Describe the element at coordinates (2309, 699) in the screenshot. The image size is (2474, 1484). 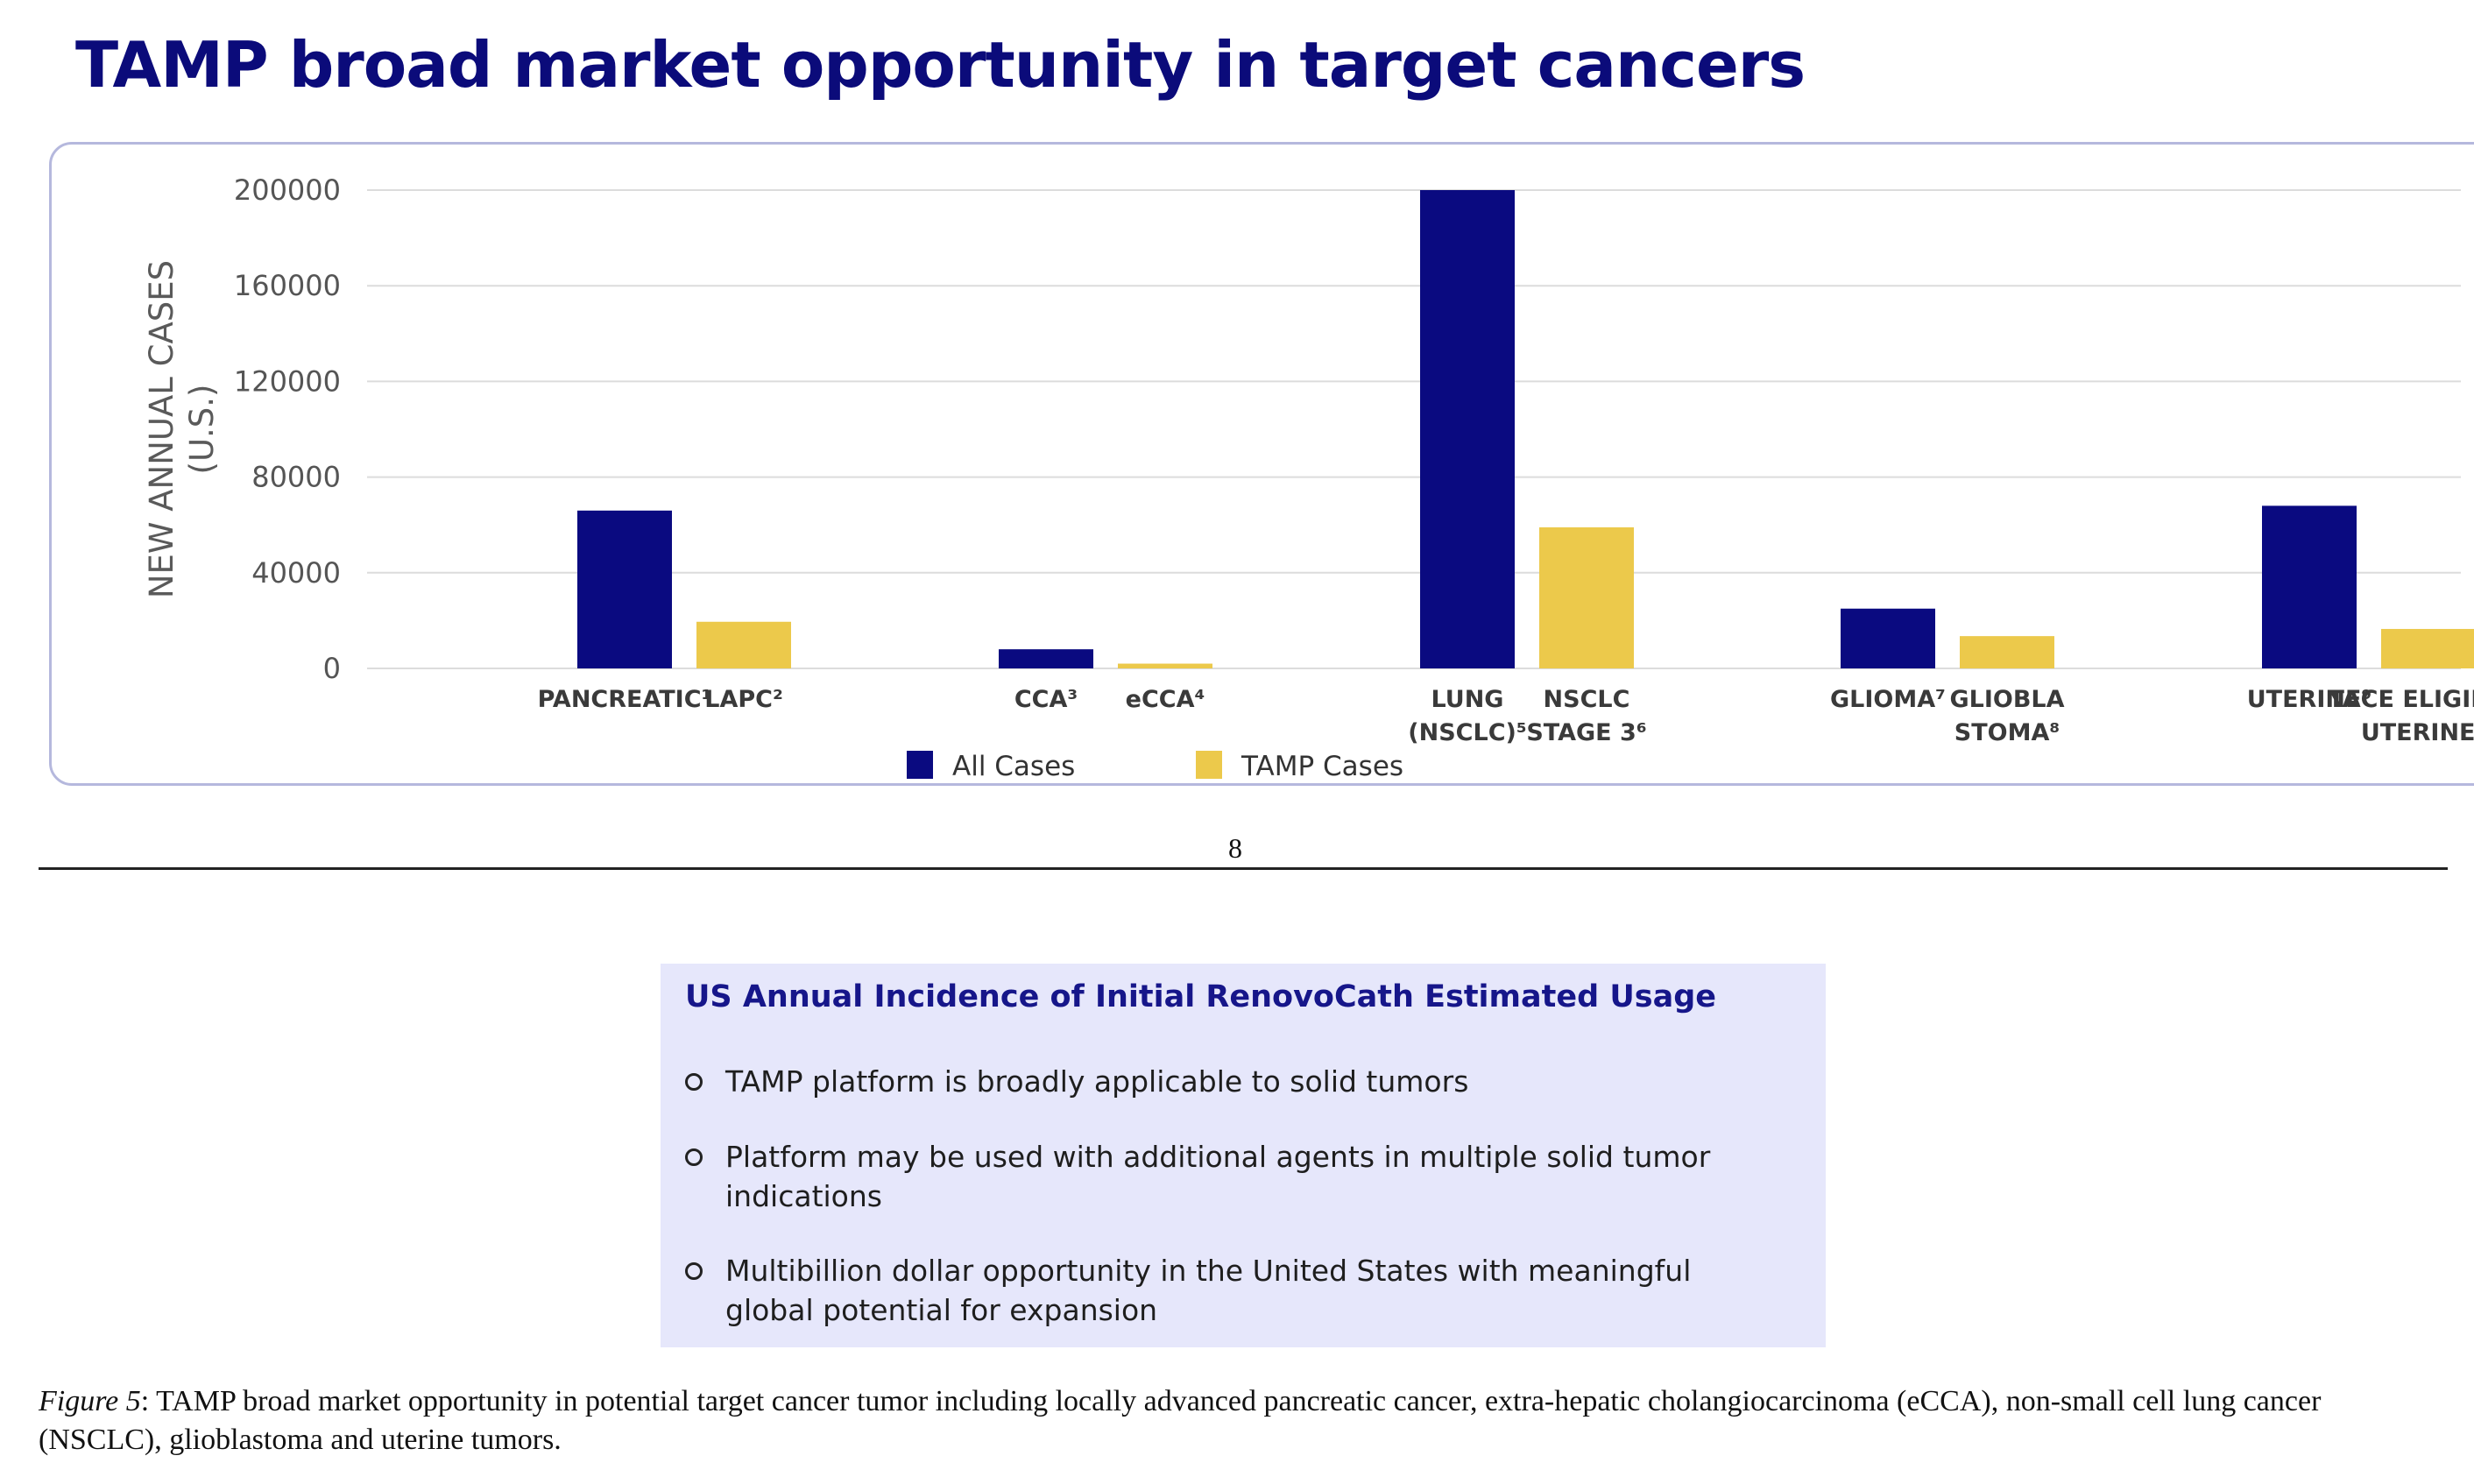
I see `x-category-label: UTERINE⁹` at that location.